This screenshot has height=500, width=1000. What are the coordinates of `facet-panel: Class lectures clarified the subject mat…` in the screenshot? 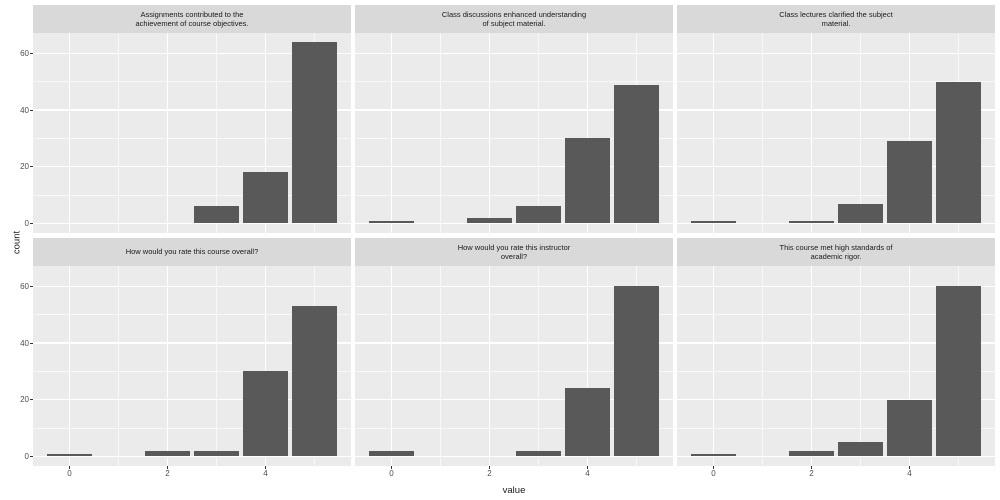 It's located at (836, 119).